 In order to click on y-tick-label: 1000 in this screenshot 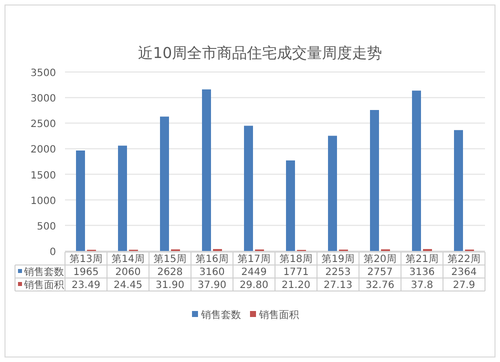, I will do `click(43, 201)`.